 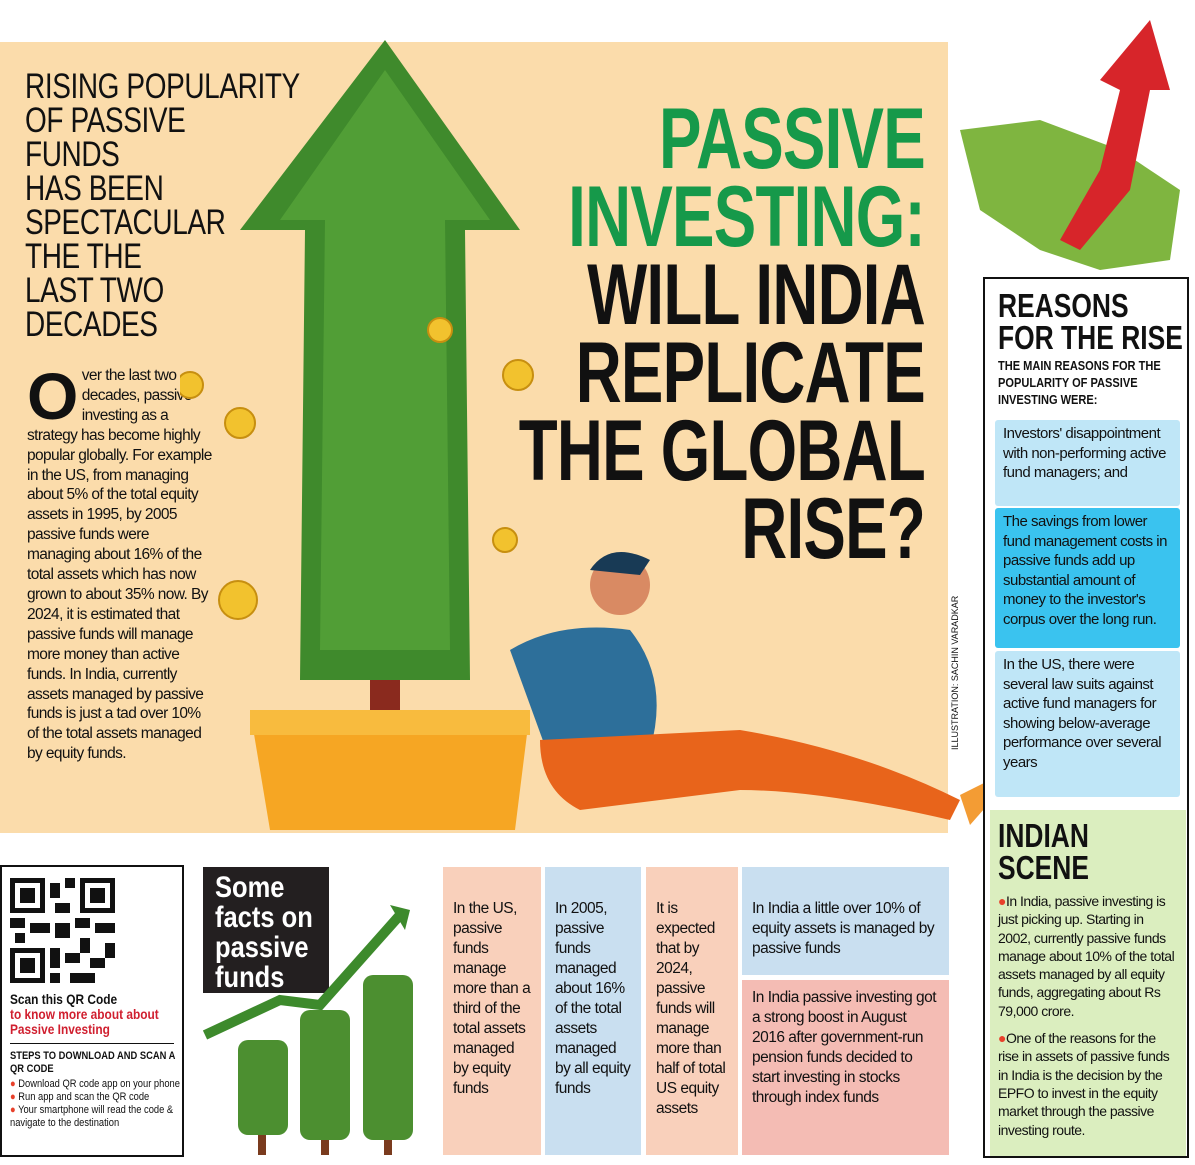 I want to click on facts-heading: Some facts on passive funds, so click(x=266, y=930).